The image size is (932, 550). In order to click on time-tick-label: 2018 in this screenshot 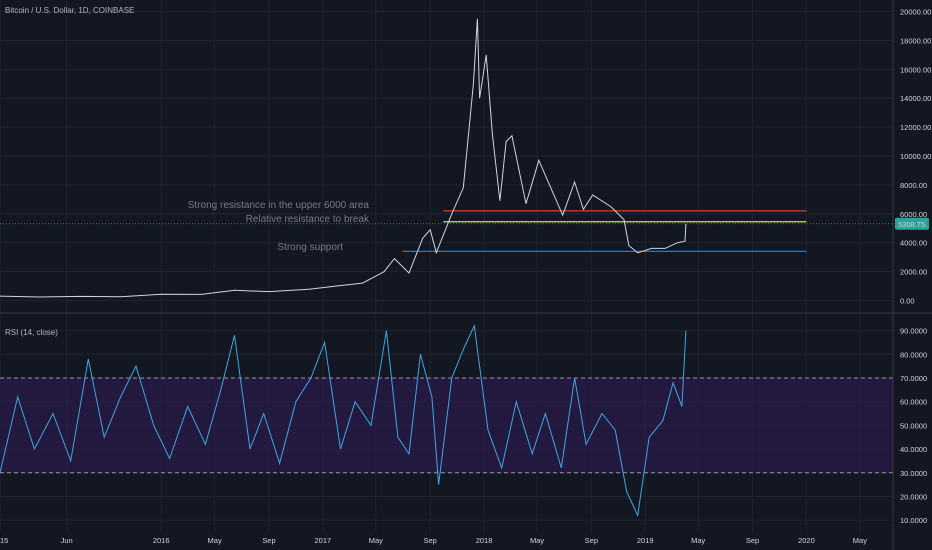, I will do `click(484, 540)`.